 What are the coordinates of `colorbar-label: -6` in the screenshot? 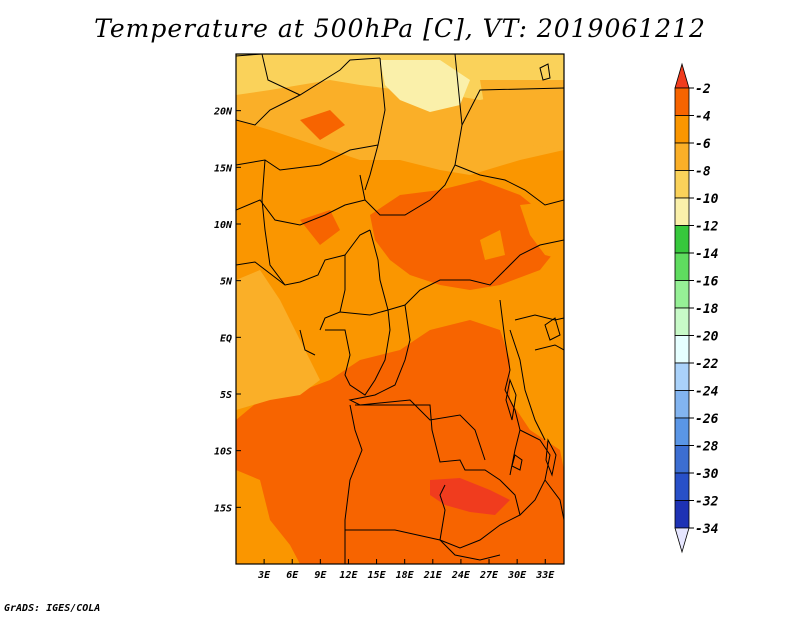 It's located at (703, 144).